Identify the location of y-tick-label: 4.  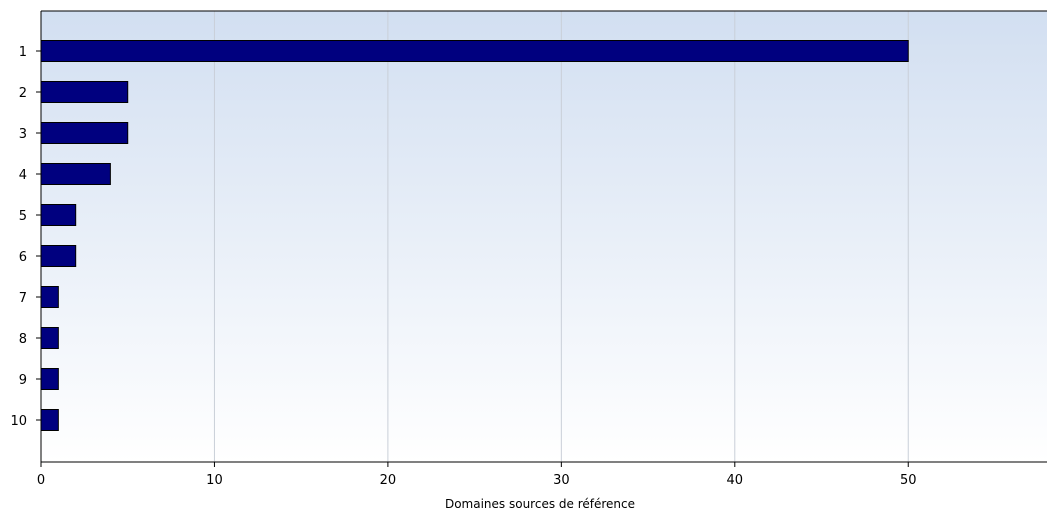
(23, 175).